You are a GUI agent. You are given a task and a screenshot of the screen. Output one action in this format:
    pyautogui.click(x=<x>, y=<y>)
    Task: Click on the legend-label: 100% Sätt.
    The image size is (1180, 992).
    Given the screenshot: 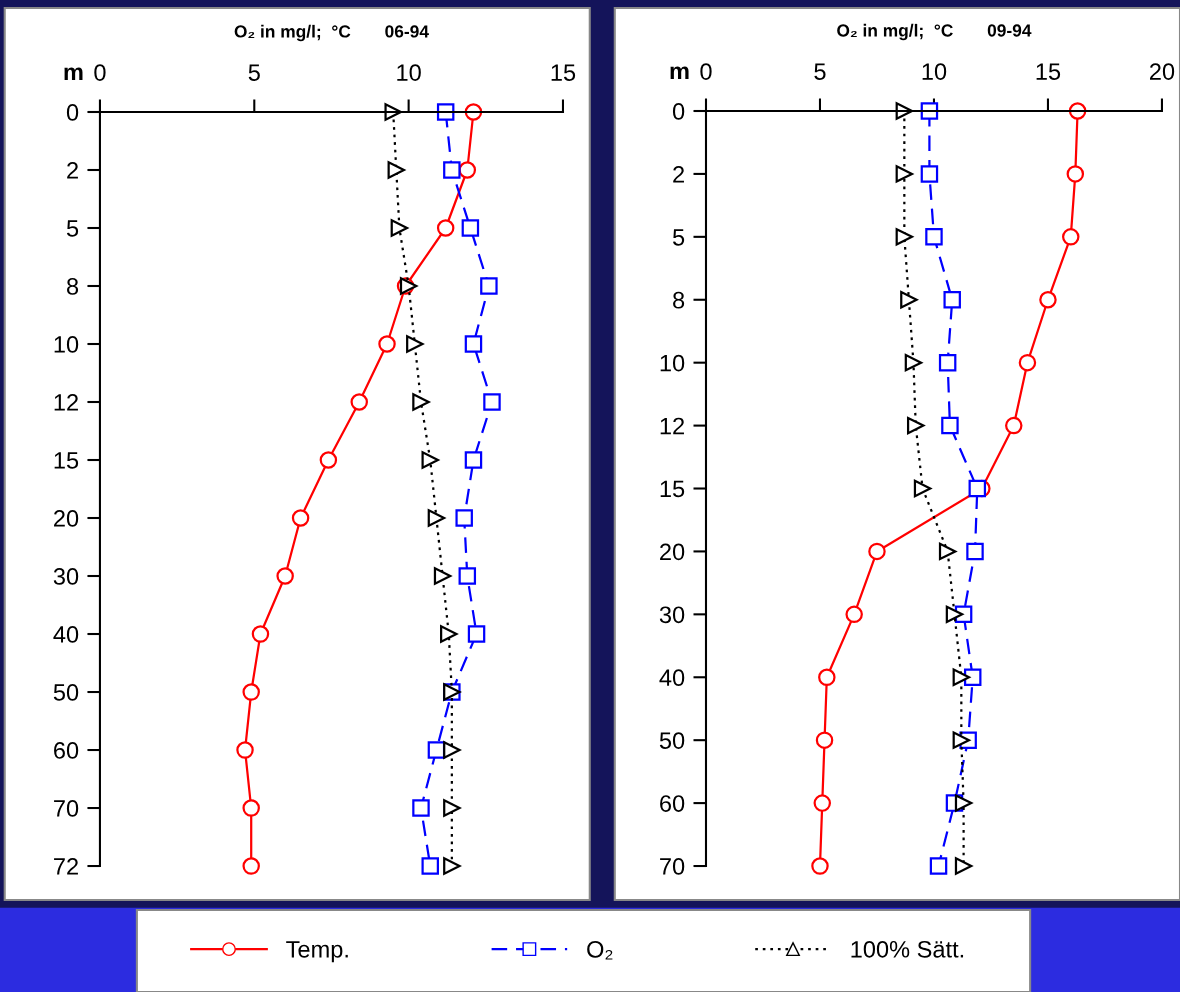 What is the action you would take?
    pyautogui.click(x=907, y=949)
    